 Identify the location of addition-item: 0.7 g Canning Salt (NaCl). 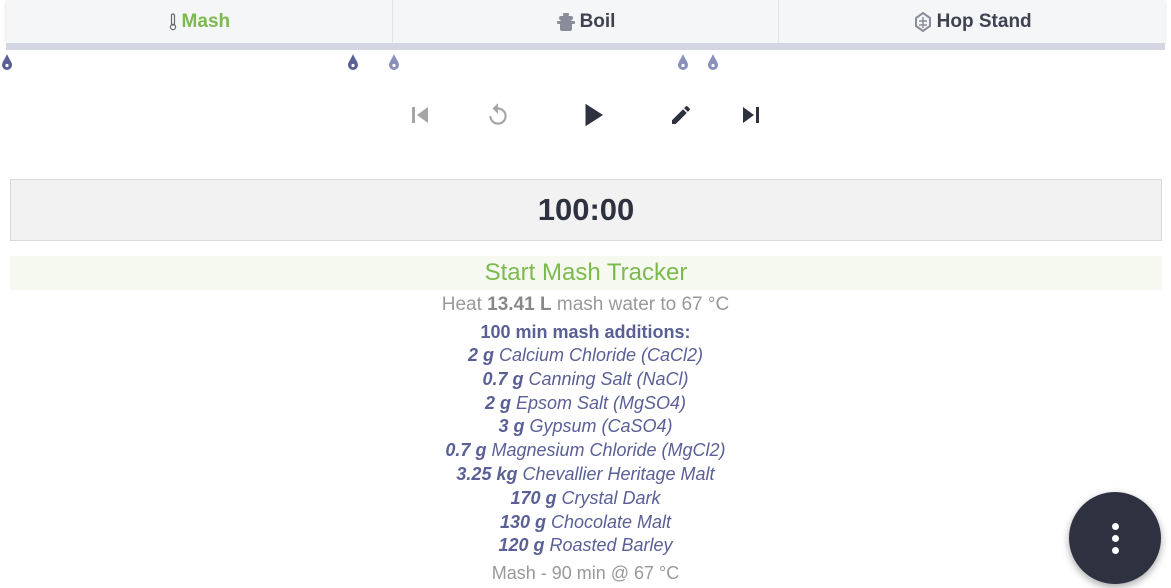
(585, 378).